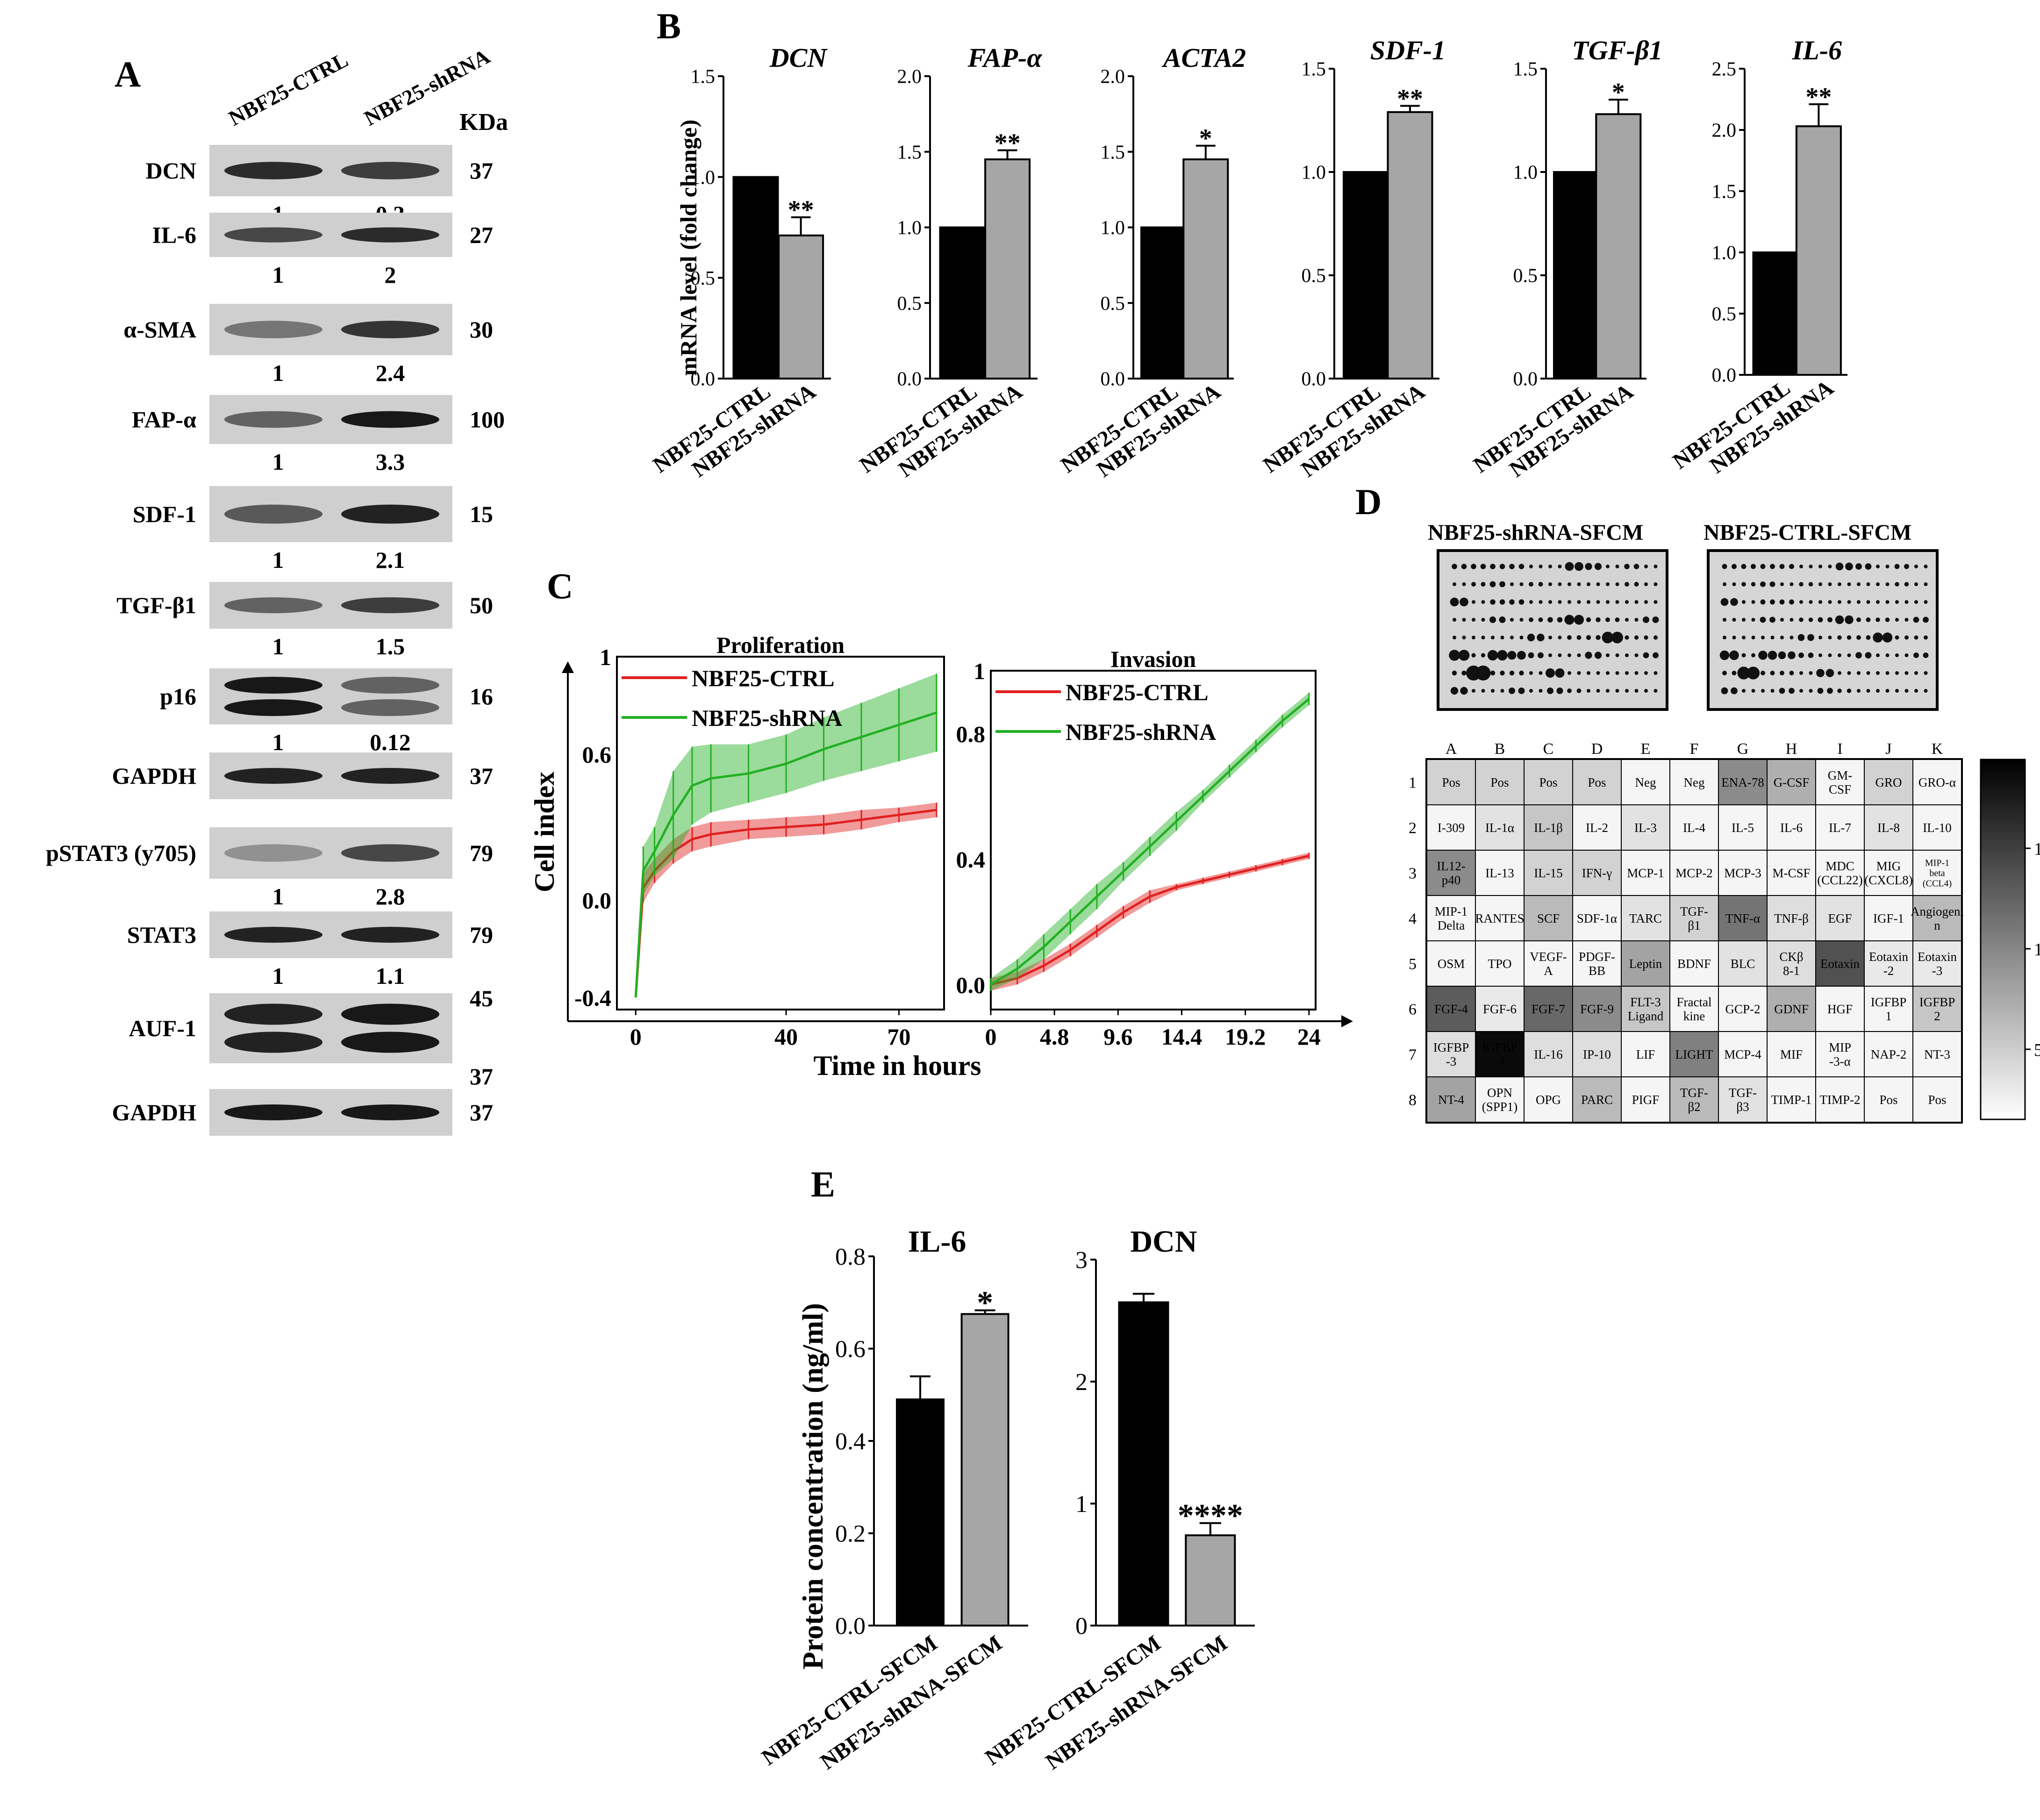 The width and height of the screenshot is (2040, 1820). I want to click on heatmap-cell-label: OPG, so click(1548, 1100).